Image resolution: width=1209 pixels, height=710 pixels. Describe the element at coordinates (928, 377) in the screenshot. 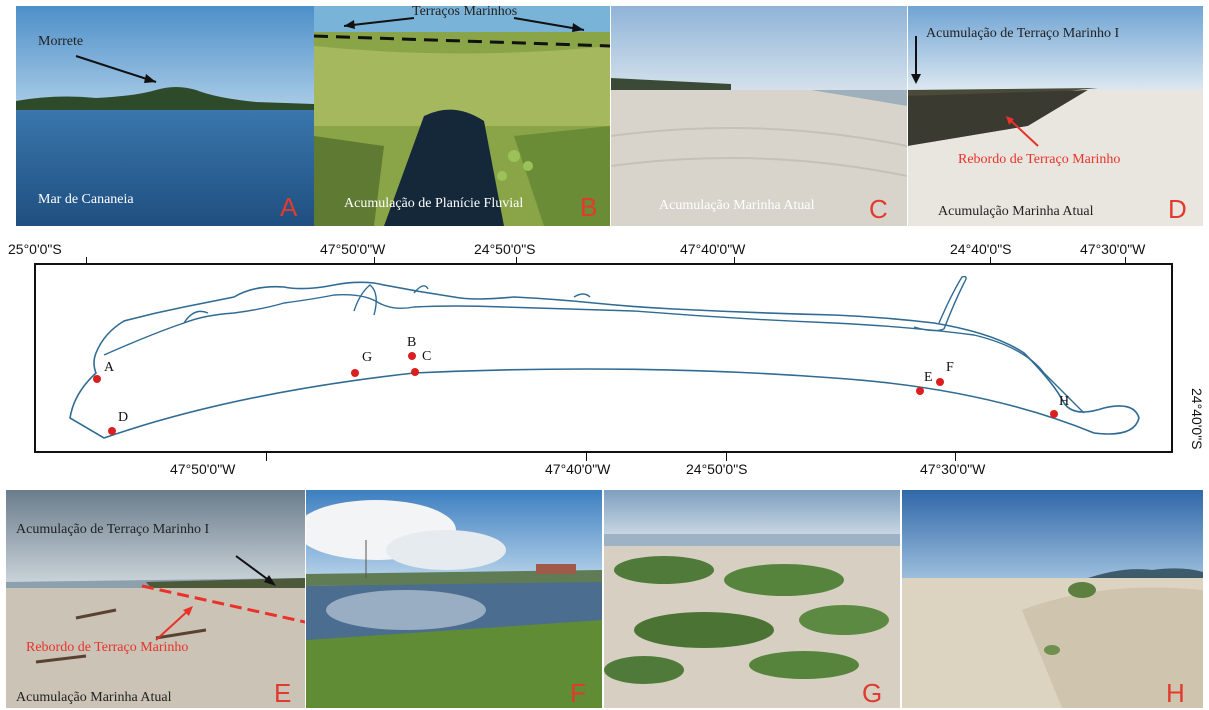

I see `svg-text: E` at that location.